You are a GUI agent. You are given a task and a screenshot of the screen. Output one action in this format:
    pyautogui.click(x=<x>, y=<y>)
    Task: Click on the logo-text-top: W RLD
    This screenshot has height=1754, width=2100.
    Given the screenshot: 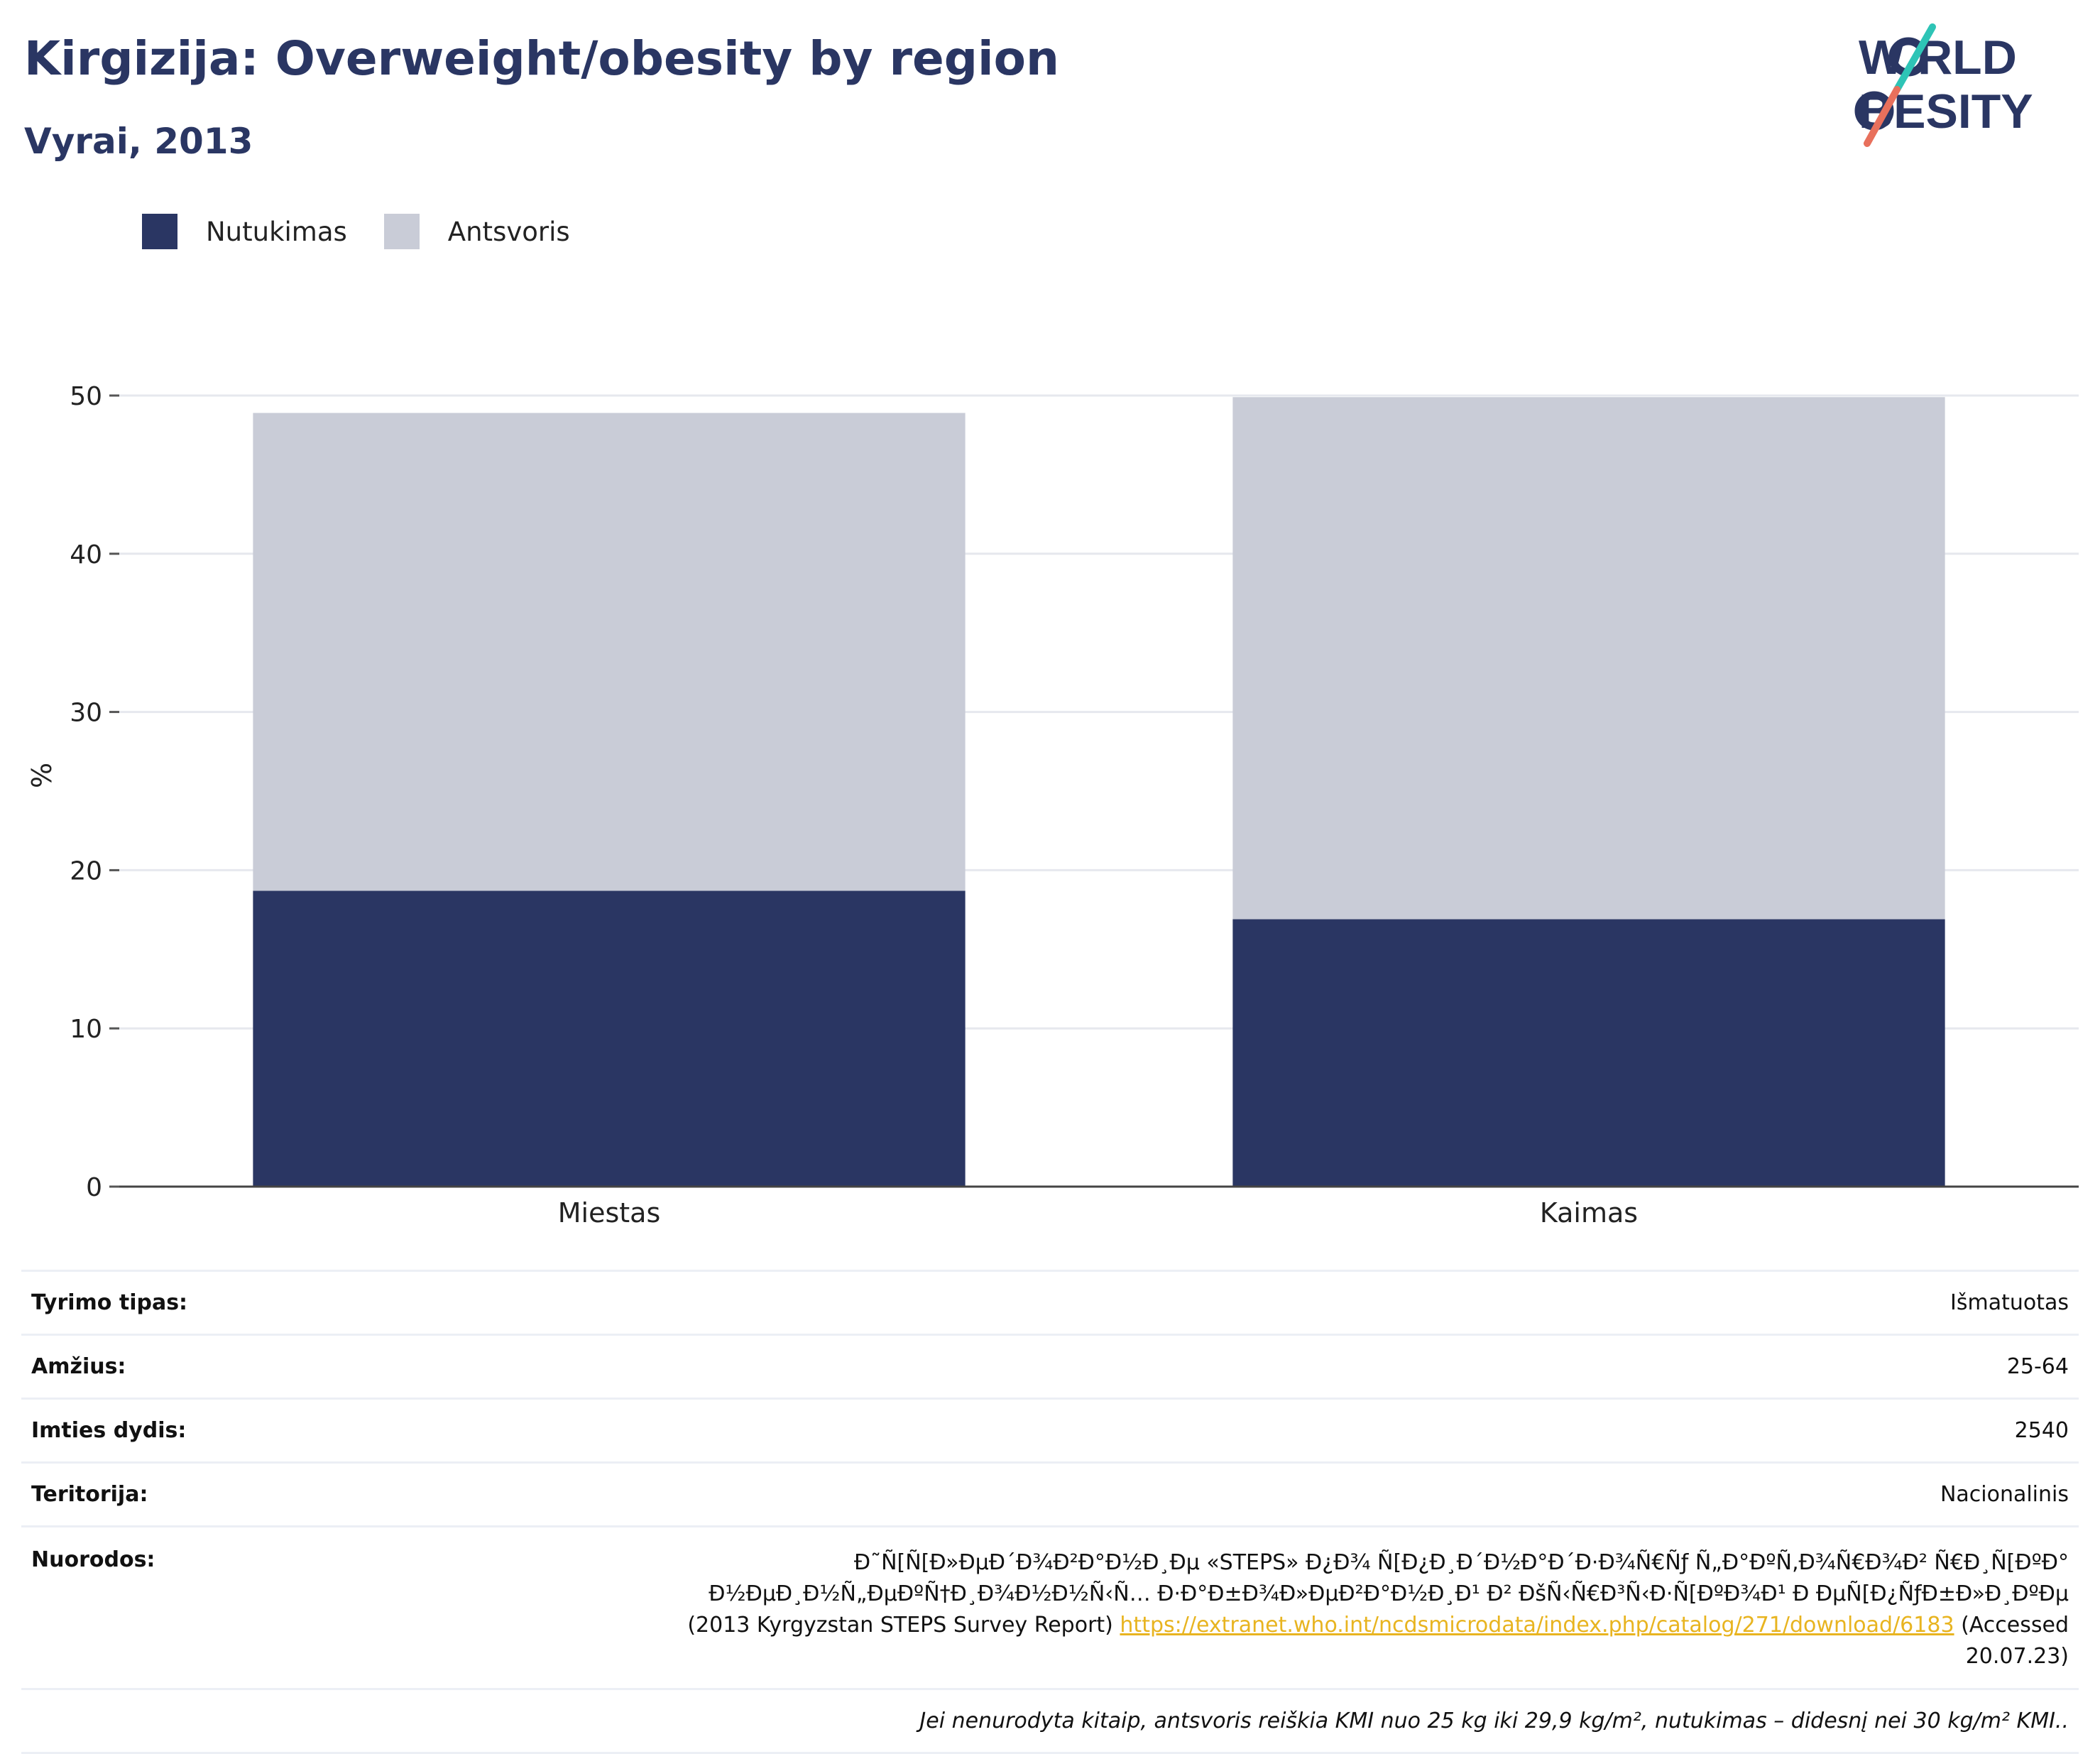 What is the action you would take?
    pyautogui.click(x=1938, y=58)
    